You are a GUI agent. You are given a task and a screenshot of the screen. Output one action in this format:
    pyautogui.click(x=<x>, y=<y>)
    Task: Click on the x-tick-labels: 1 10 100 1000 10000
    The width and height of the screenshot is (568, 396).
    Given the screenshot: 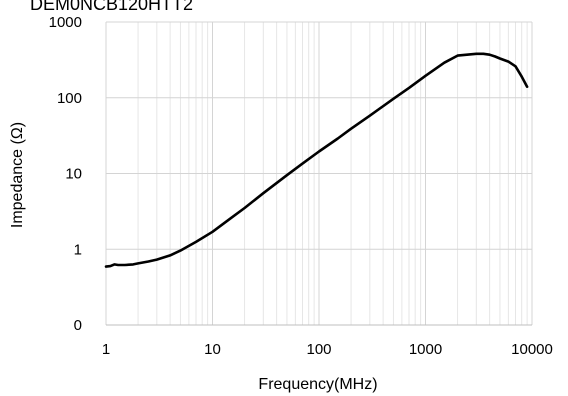 What is the action you would take?
    pyautogui.click(x=327, y=349)
    